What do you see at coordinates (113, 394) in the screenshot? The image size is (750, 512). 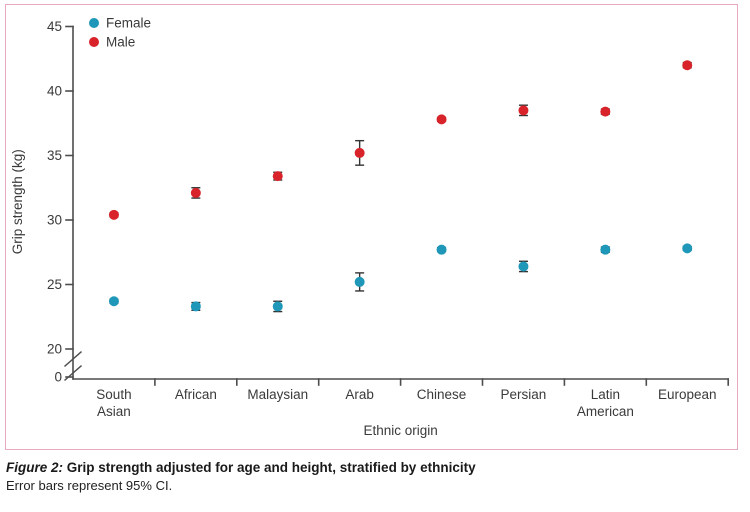 I see `x-category-label: South` at bounding box center [113, 394].